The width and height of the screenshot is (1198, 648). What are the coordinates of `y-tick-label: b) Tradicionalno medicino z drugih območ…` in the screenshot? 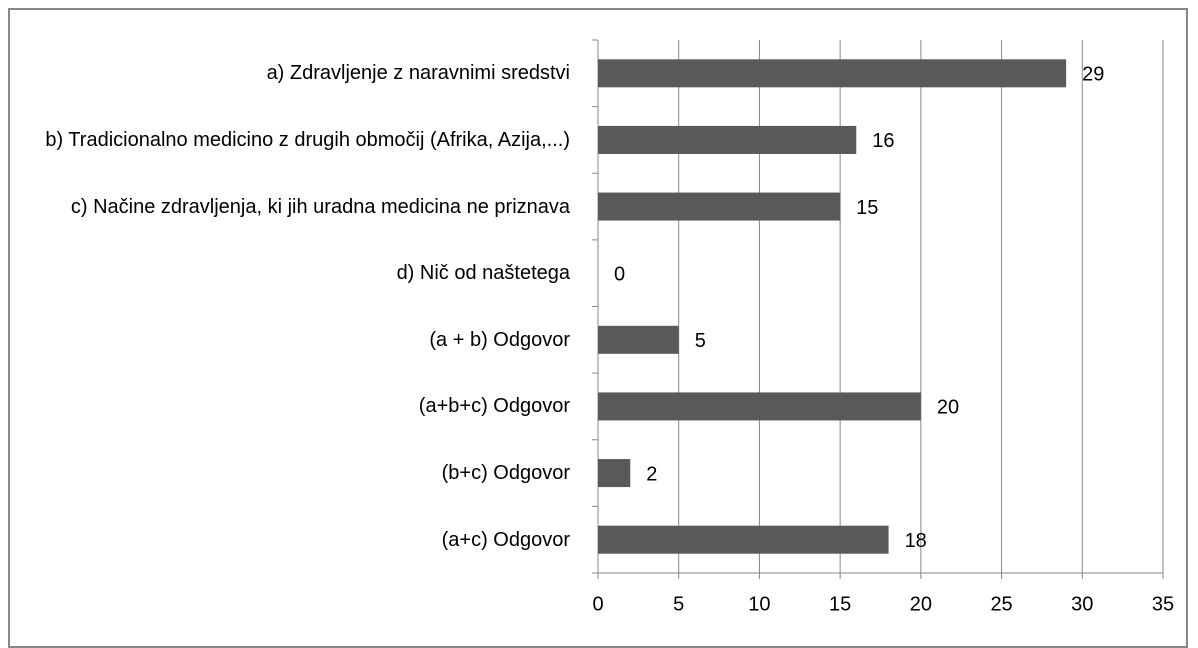 It's located at (307, 139).